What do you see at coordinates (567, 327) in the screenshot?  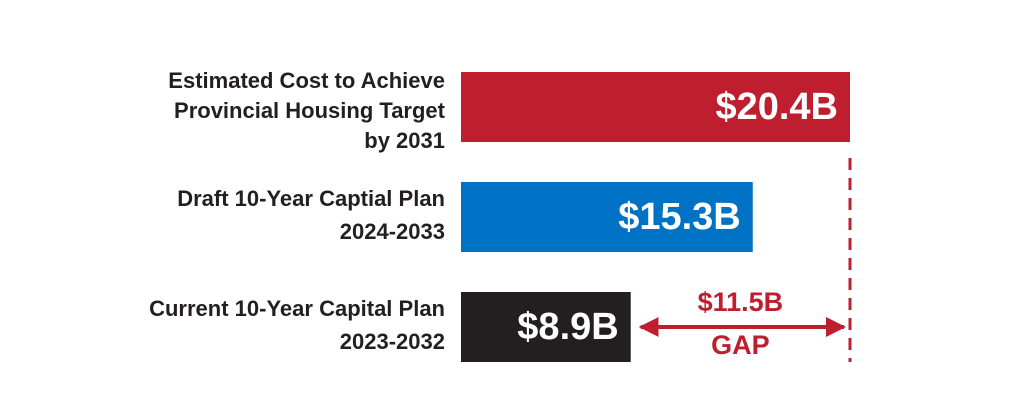 I see `value-label: $8.9B` at bounding box center [567, 327].